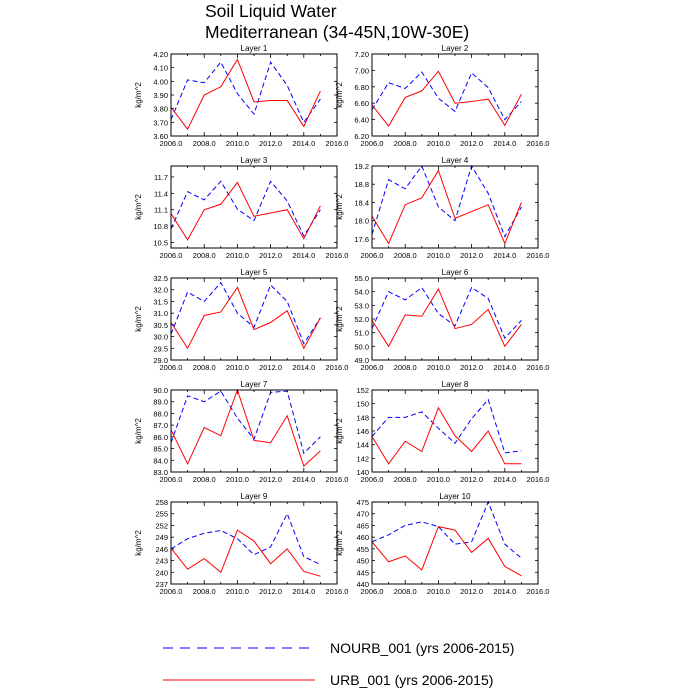 Image resolution: width=700 pixels, height=700 pixels. What do you see at coordinates (161, 502) in the screenshot?
I see `y-tick-label: 258` at bounding box center [161, 502].